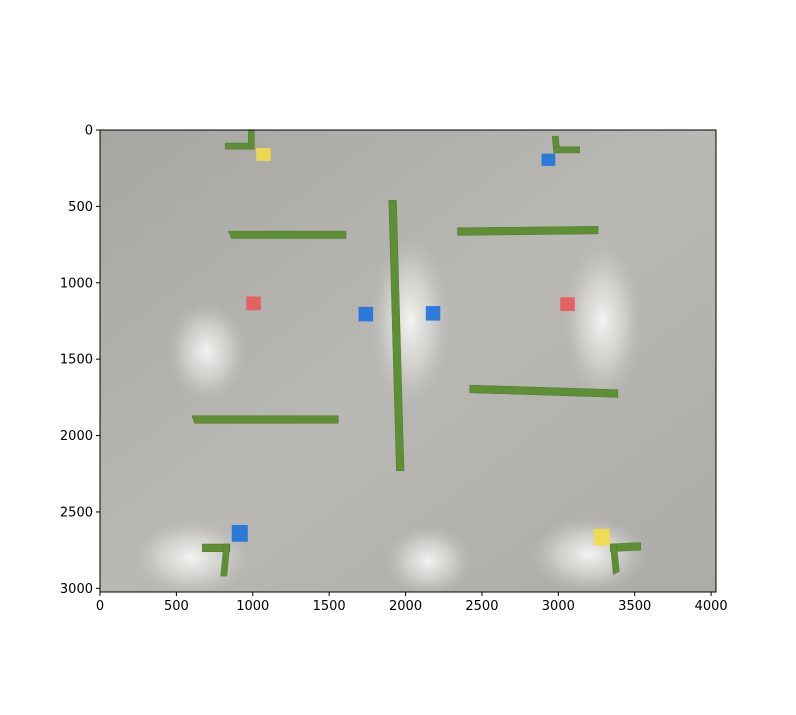  What do you see at coordinates (287, 234) in the screenshot?
I see `tape-left-upper` at bounding box center [287, 234].